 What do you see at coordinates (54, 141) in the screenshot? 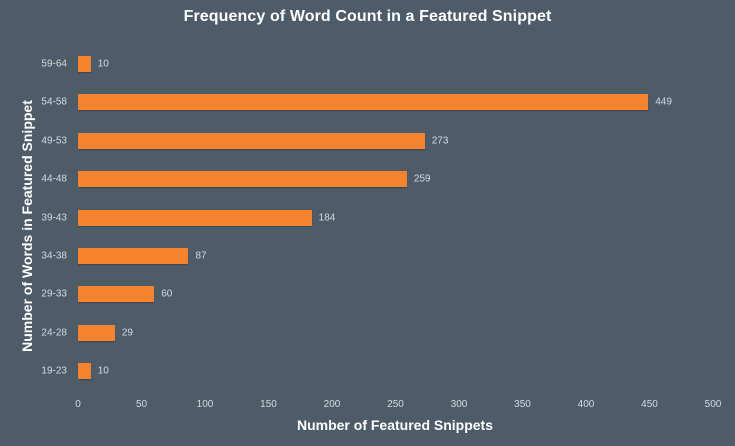
I see `category-label: 49-53` at bounding box center [54, 141].